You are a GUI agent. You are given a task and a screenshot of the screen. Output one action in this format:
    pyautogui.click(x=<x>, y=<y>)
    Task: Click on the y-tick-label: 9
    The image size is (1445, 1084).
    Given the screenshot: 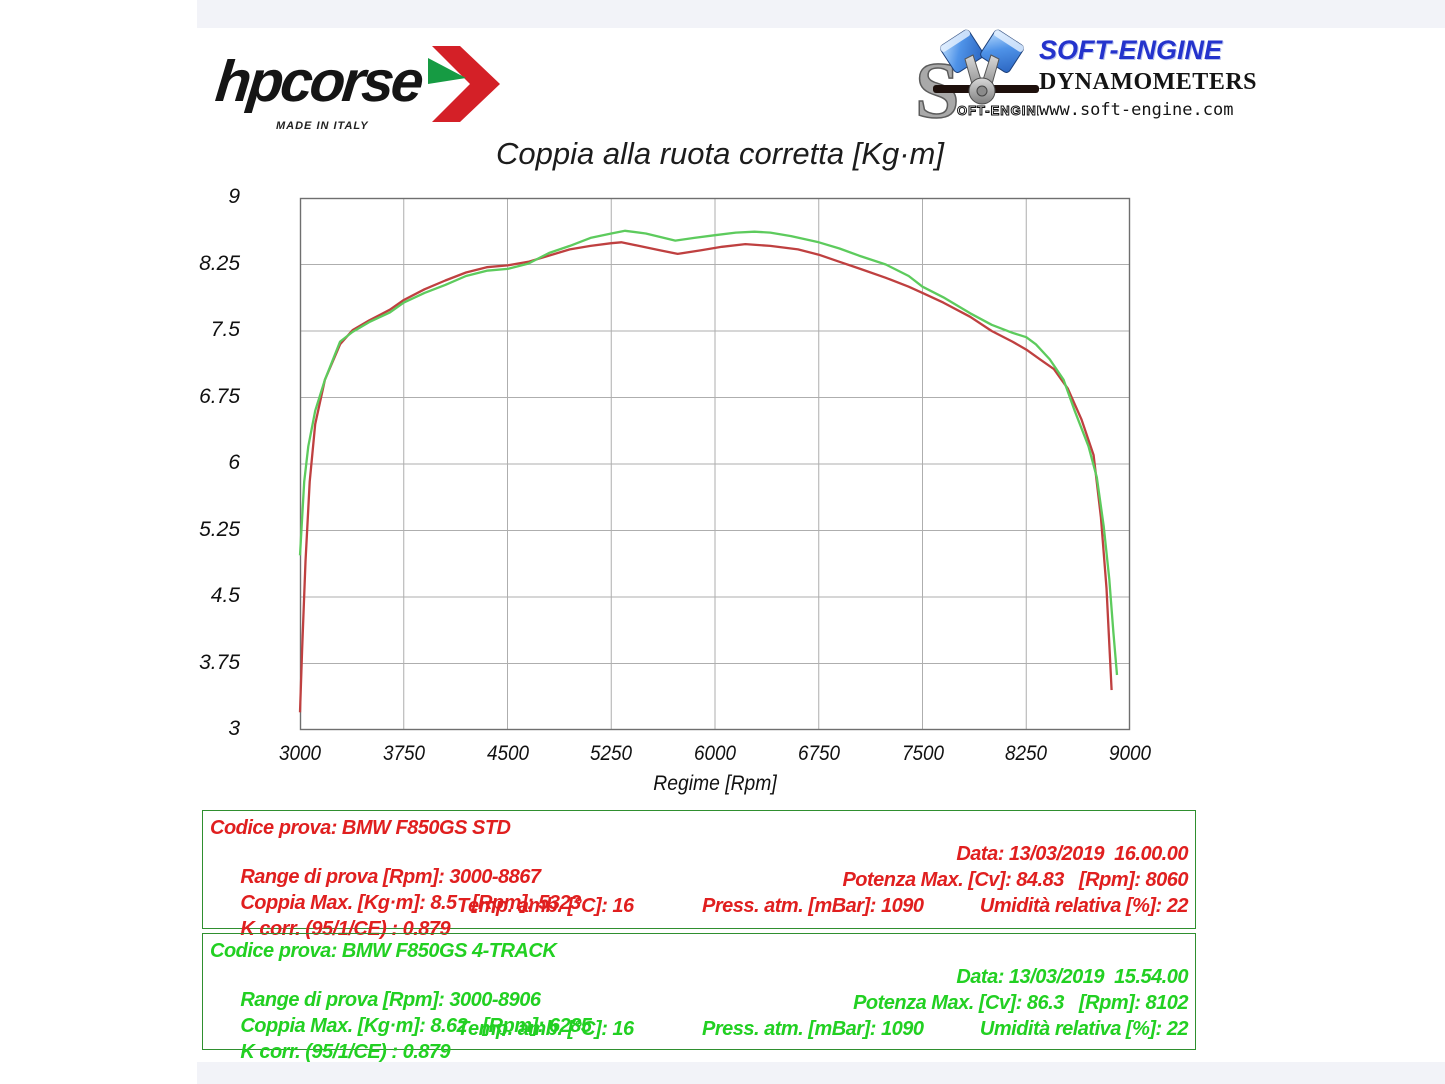 What is the action you would take?
    pyautogui.click(x=234, y=196)
    